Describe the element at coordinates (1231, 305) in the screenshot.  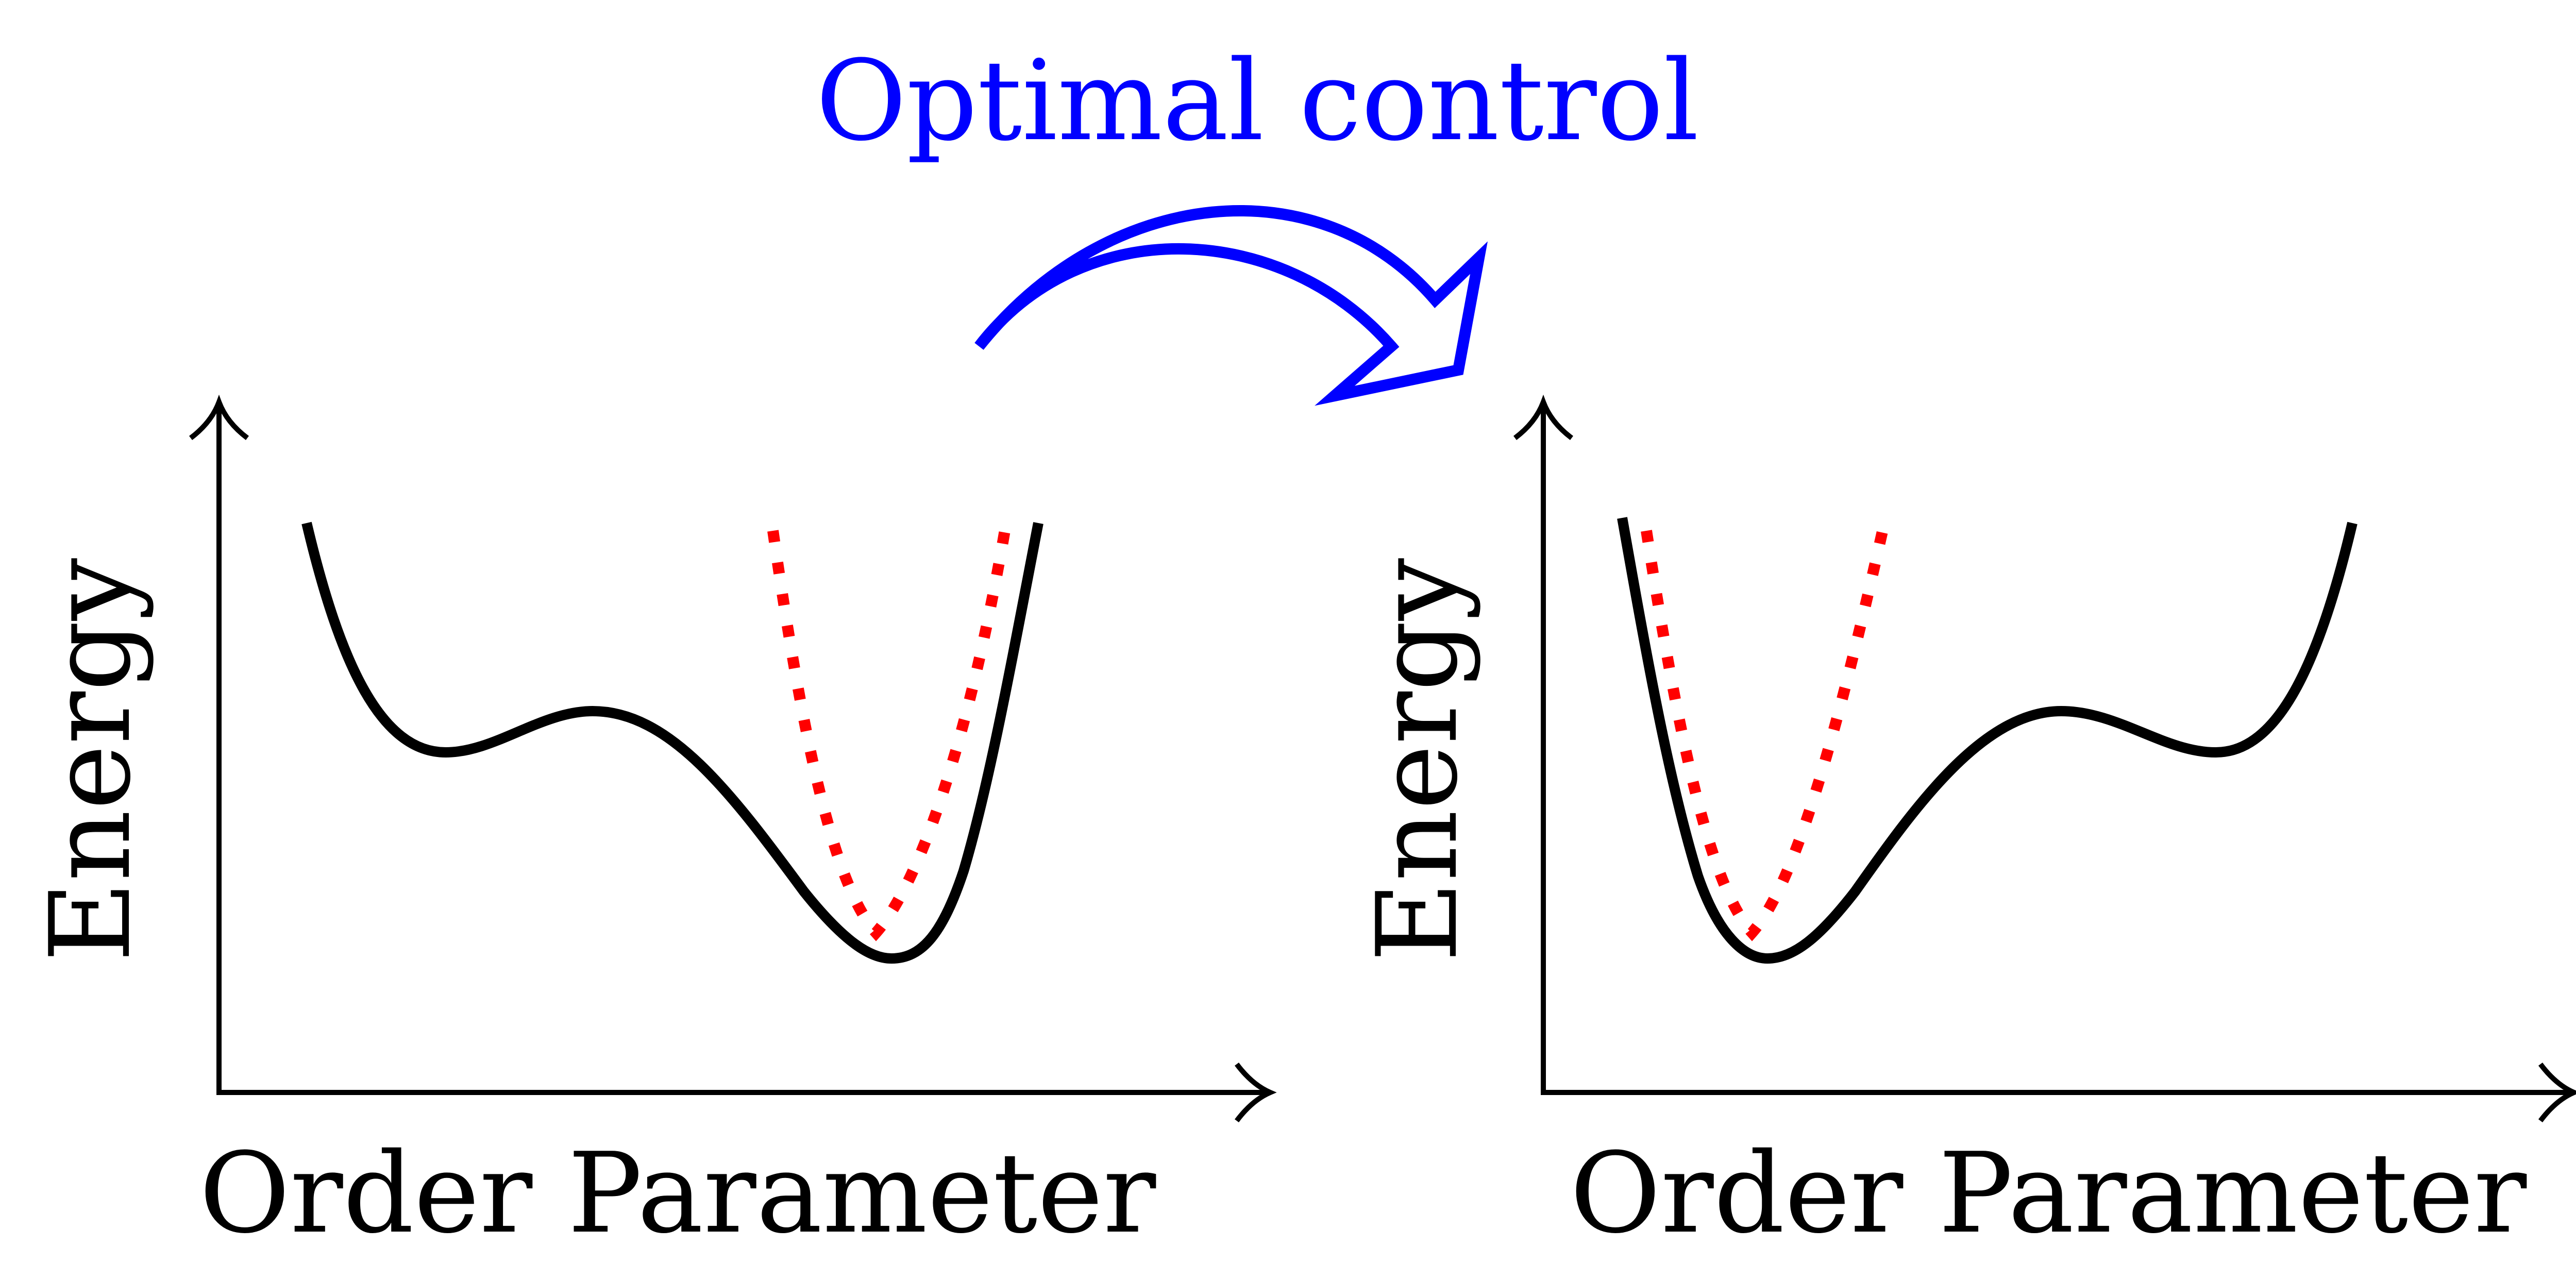
I see `optimal-control-arrow` at that location.